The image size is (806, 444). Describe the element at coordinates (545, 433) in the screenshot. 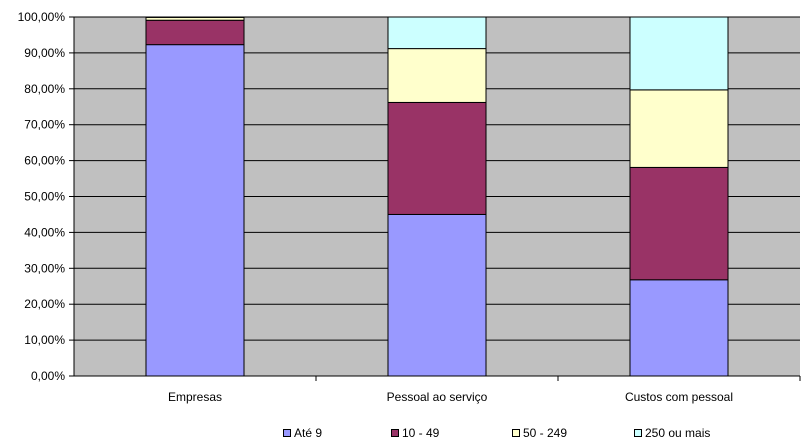

I see `legend-label: 50 - 249` at that location.